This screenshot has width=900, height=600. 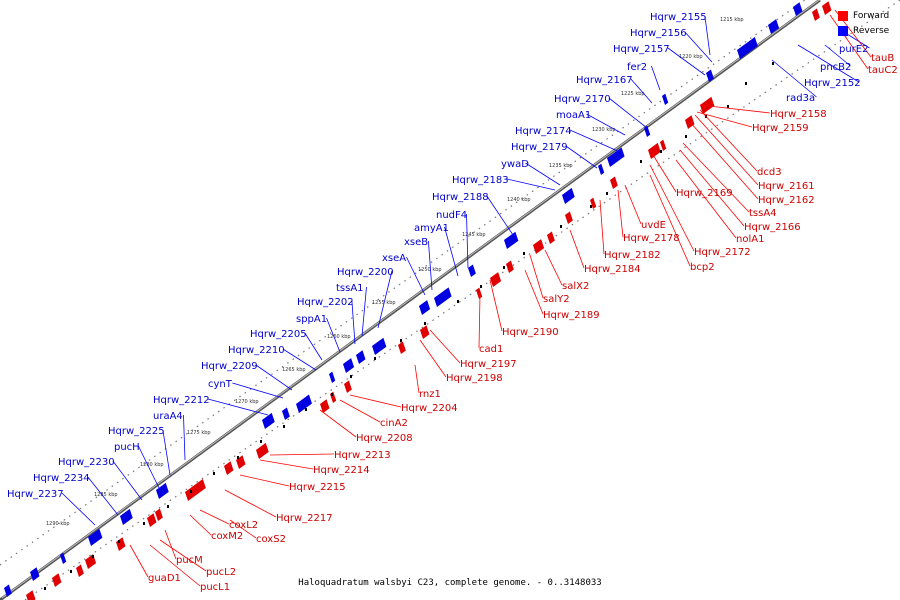 I want to click on reverse-gene-label: pncB2, so click(x=835, y=67).